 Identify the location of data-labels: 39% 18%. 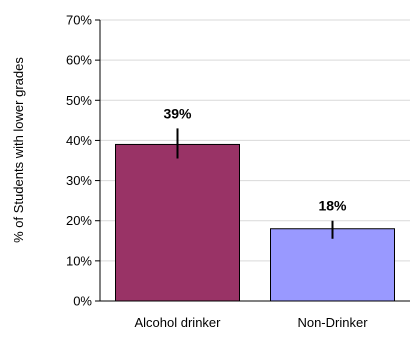
(255, 159).